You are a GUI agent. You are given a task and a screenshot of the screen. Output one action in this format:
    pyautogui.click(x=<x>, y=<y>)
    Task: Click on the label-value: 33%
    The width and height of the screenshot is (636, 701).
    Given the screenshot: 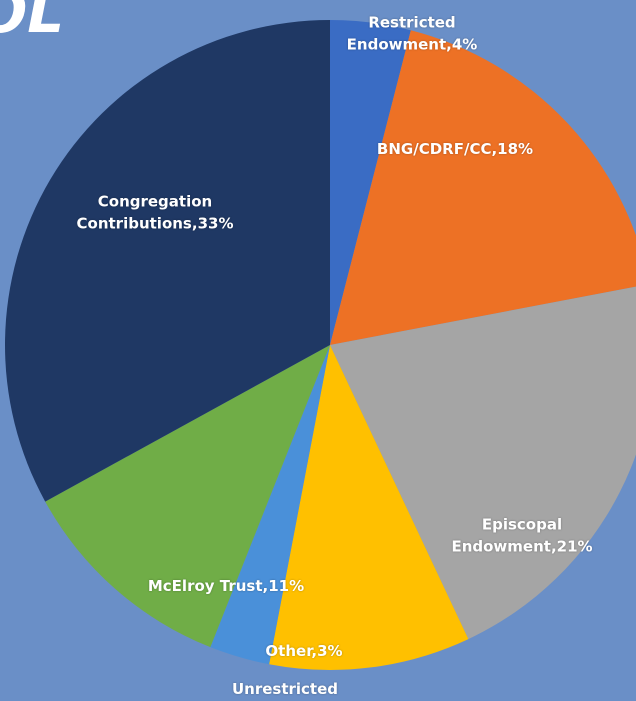 What is the action you would take?
    pyautogui.click(x=215, y=223)
    